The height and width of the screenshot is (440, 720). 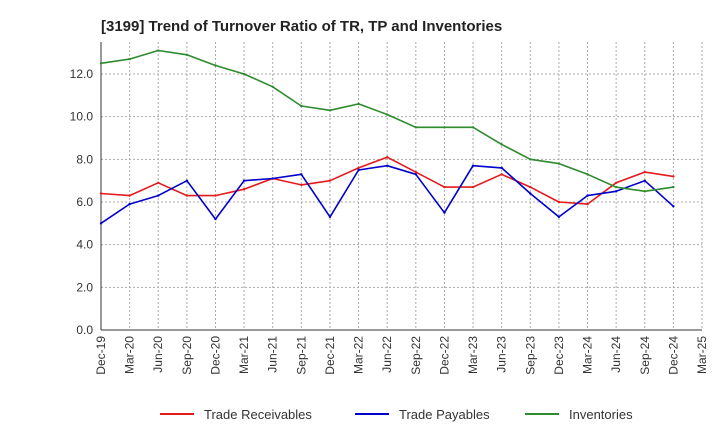 What do you see at coordinates (82, 74) in the screenshot?
I see `y-tick-label: 12.0` at bounding box center [82, 74].